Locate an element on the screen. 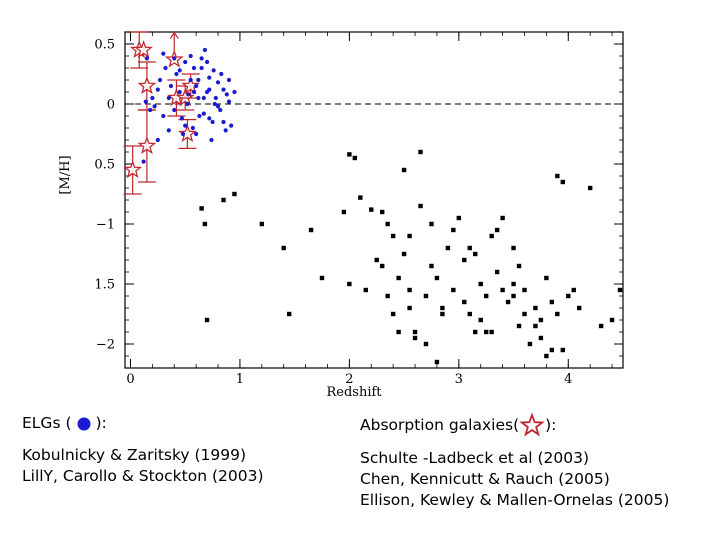  elg-reference: Kobulnicky & Zaritsky (1999) is located at coordinates (134, 455).